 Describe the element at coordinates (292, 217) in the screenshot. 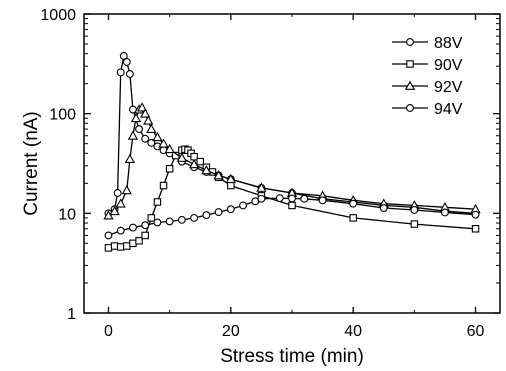

I see `series-94V` at that location.